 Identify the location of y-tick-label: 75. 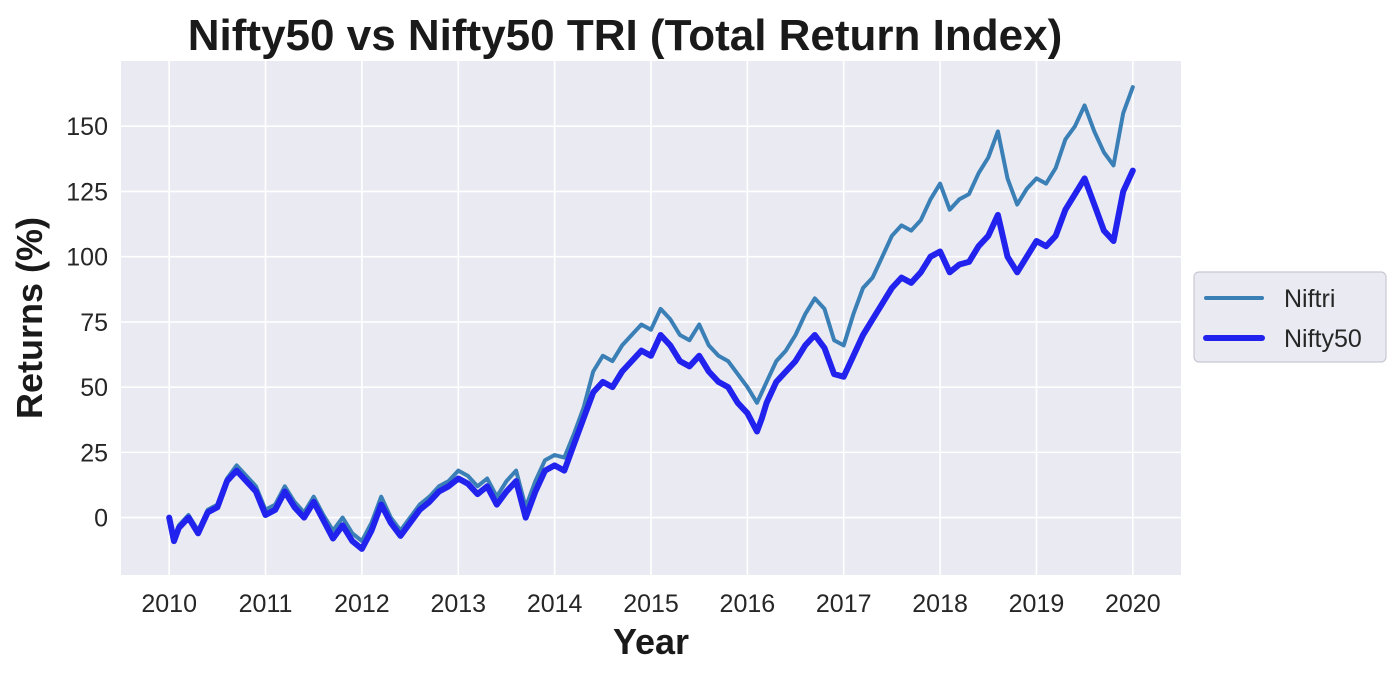
(94, 323).